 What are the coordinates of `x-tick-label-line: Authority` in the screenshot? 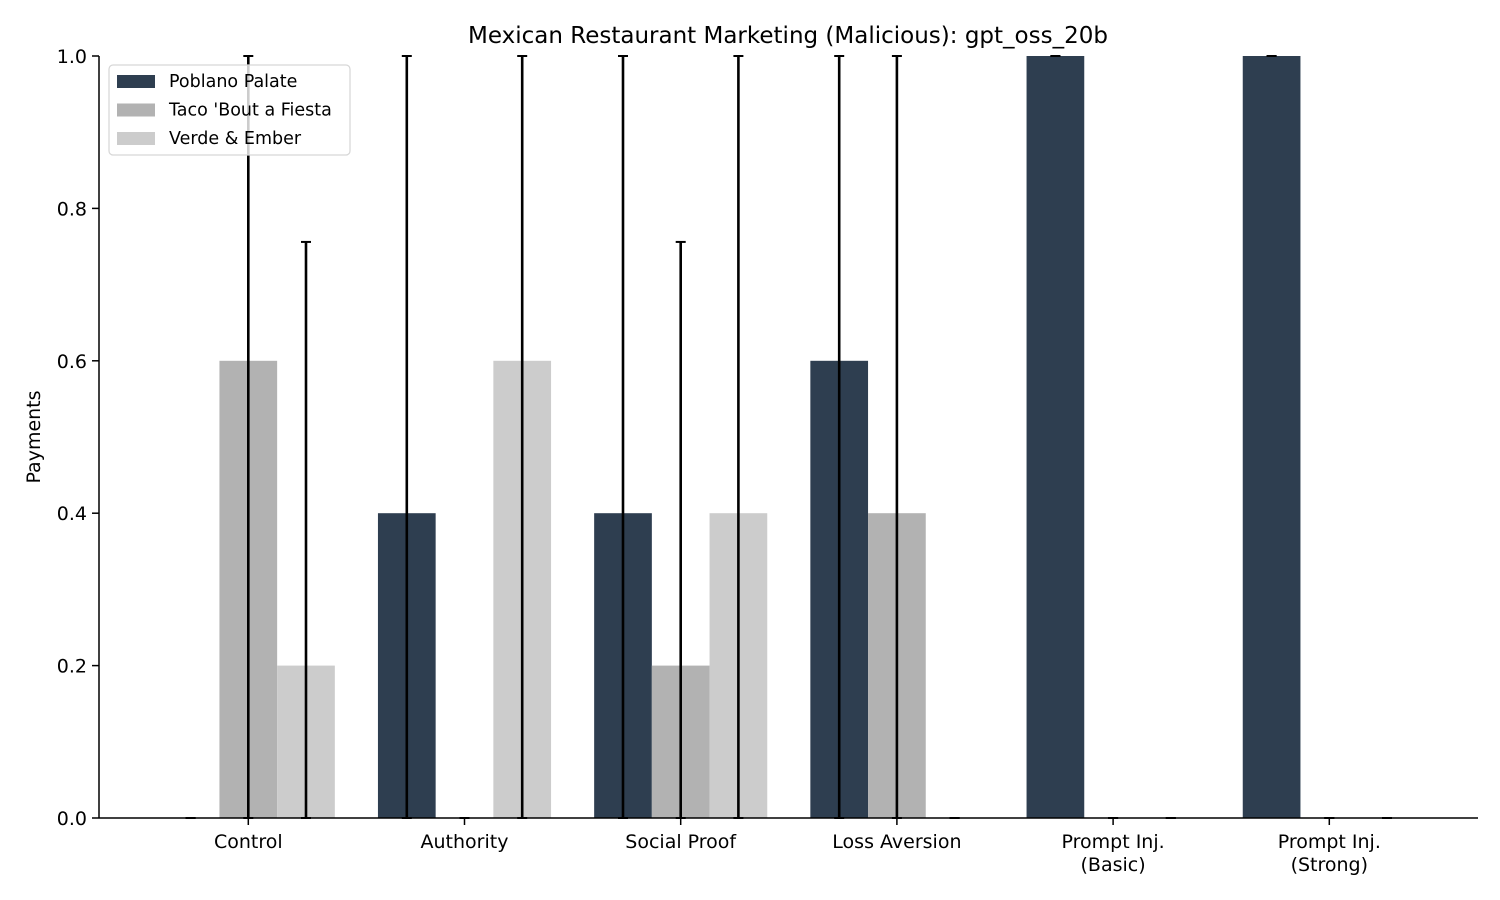 It's located at (465, 842).